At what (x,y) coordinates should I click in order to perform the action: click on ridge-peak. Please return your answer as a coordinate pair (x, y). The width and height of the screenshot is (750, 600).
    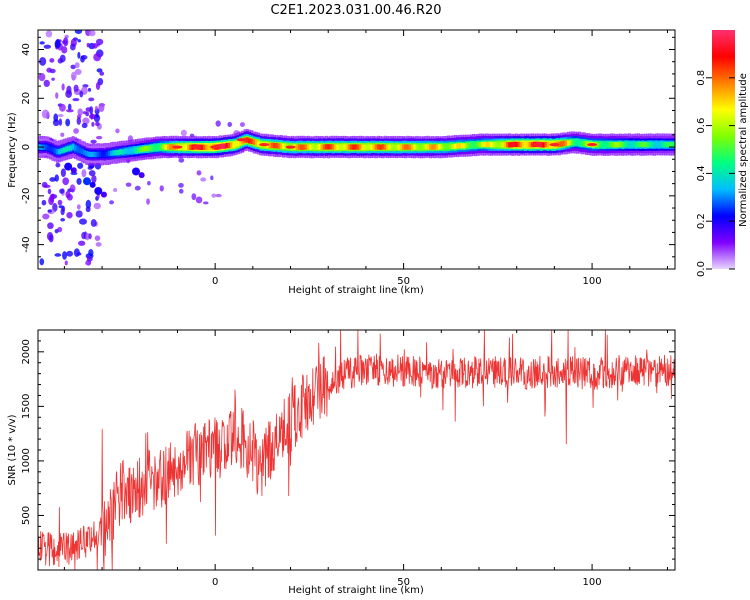
    Looking at the image, I should click on (592, 145).